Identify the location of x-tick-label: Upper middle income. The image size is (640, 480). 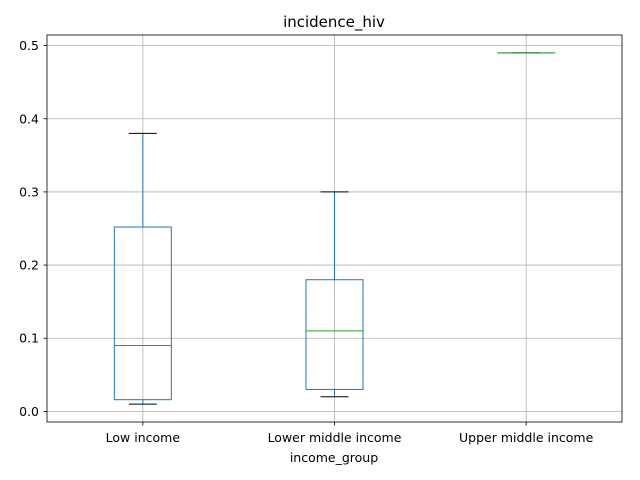
(526, 437).